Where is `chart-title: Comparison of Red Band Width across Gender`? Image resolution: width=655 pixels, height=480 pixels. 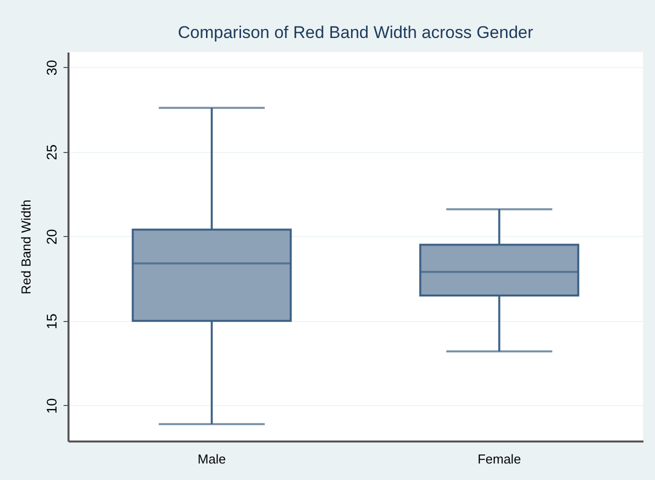
chart-title: Comparison of Red Band Width across Gender is located at coordinates (356, 32).